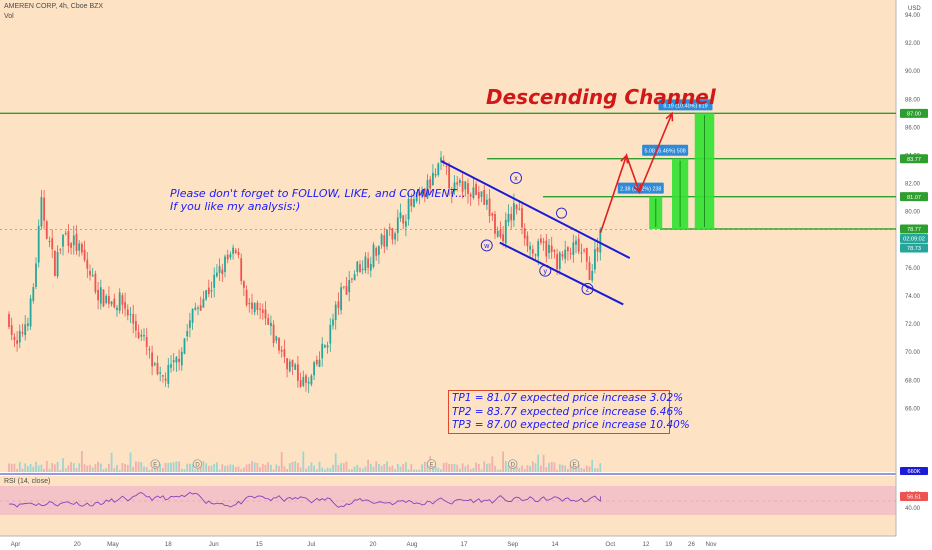  What do you see at coordinates (412, 544) in the screenshot?
I see `time-tick-label: Aug` at bounding box center [412, 544].